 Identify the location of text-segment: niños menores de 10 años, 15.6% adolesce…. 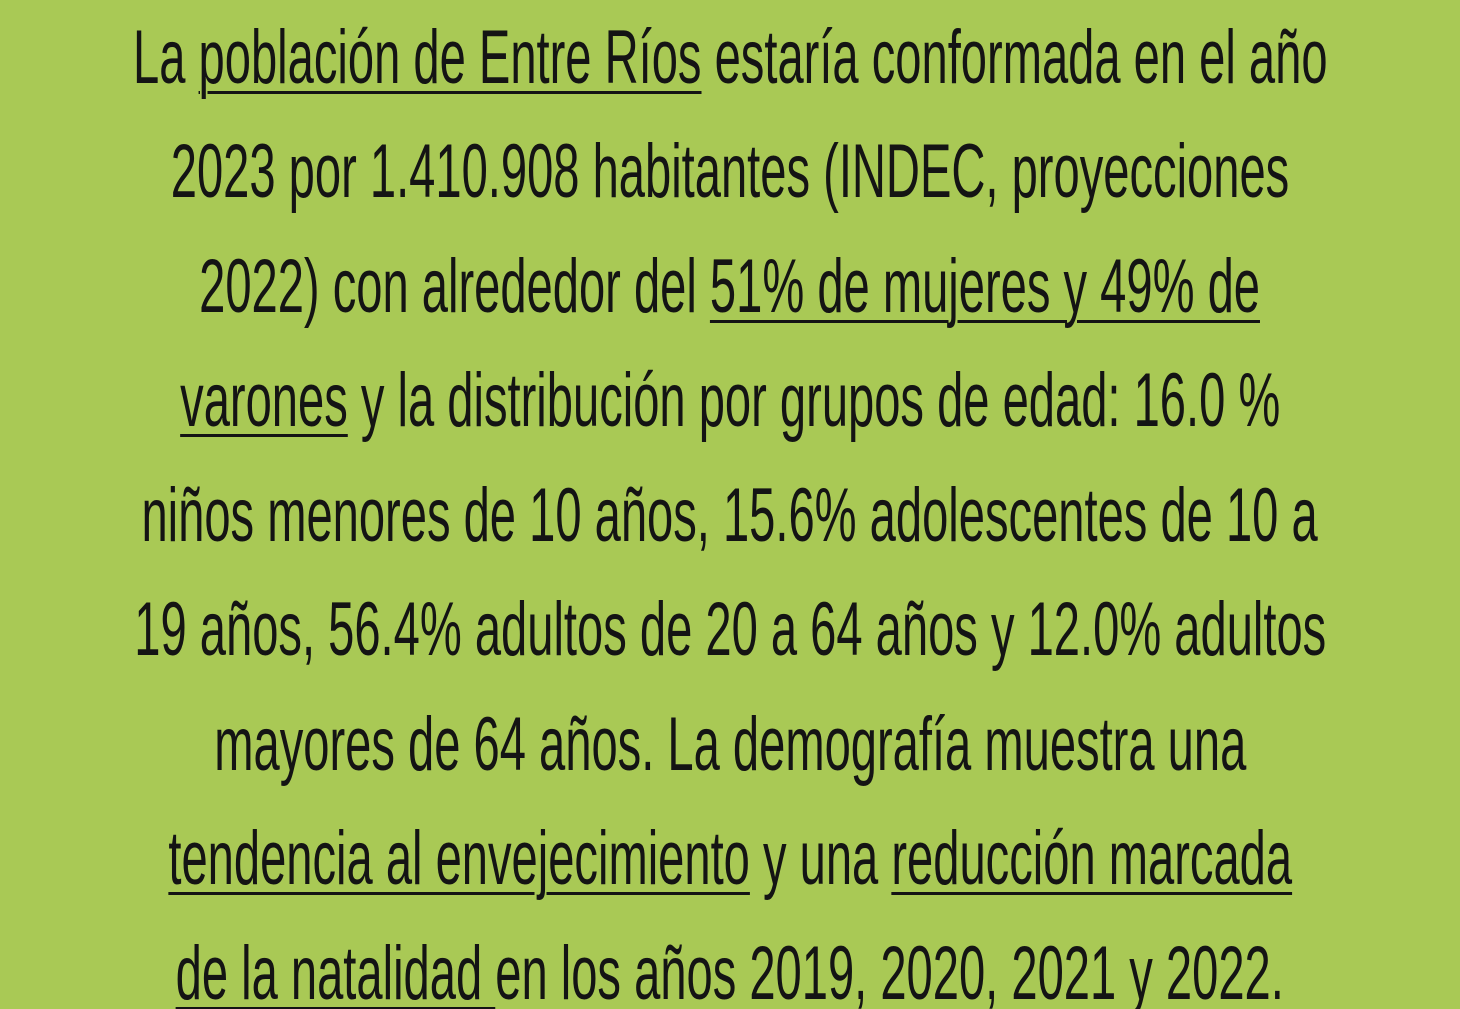
(730, 515).